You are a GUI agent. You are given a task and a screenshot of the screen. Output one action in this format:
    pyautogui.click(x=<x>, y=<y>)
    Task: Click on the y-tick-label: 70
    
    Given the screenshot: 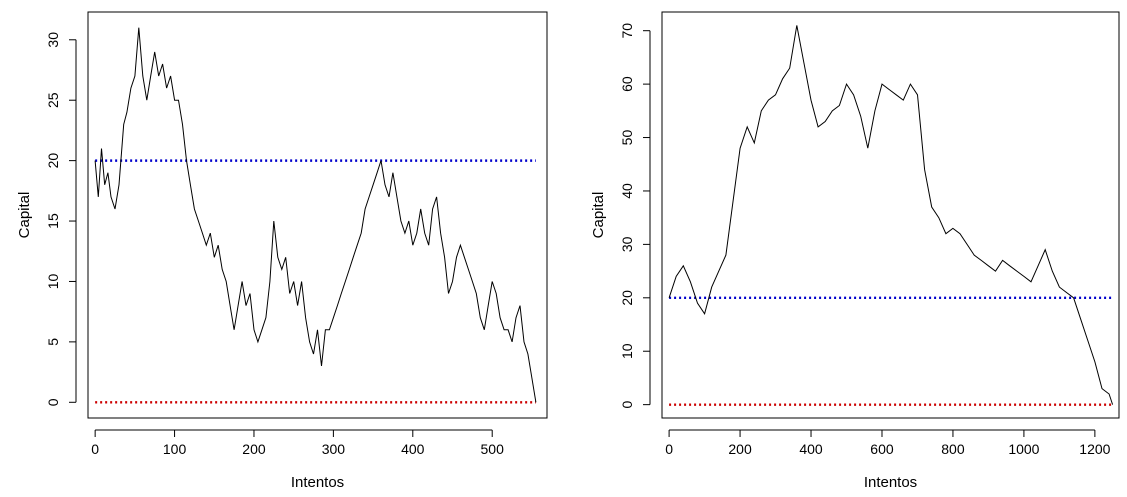 What is the action you would take?
    pyautogui.click(x=627, y=31)
    